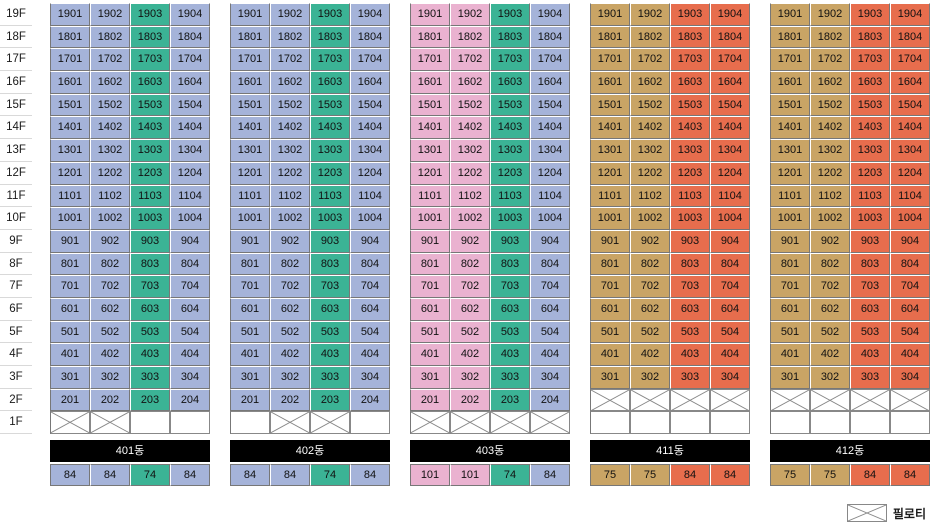 The width and height of the screenshot is (936, 528). What do you see at coordinates (650, 264) in the screenshot?
I see `unit-cell: 802` at bounding box center [650, 264].